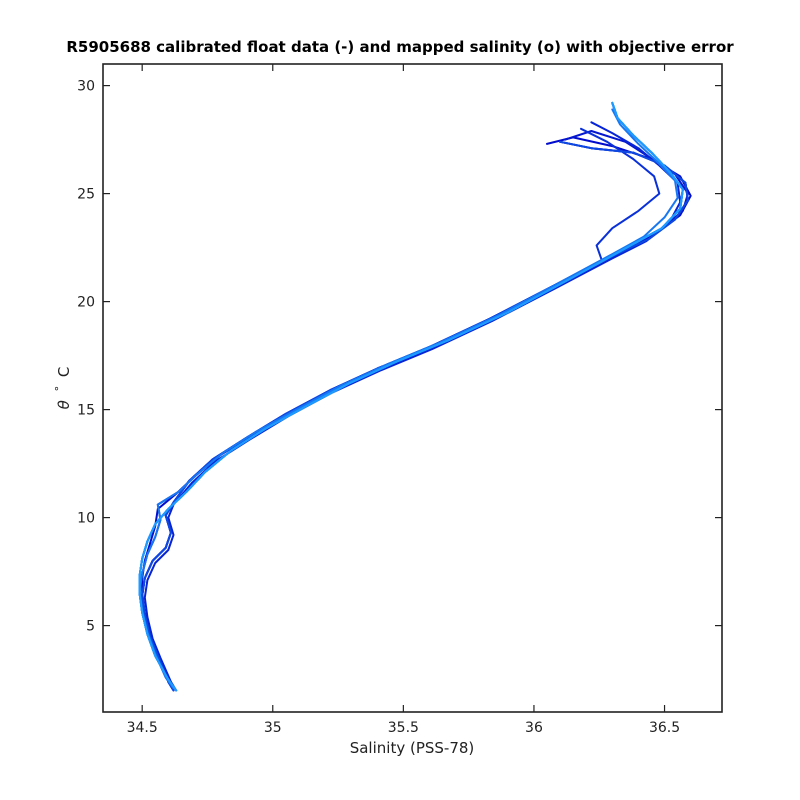  Describe the element at coordinates (86, 303) in the screenshot. I see `y-tick-label-3: 20` at that location.